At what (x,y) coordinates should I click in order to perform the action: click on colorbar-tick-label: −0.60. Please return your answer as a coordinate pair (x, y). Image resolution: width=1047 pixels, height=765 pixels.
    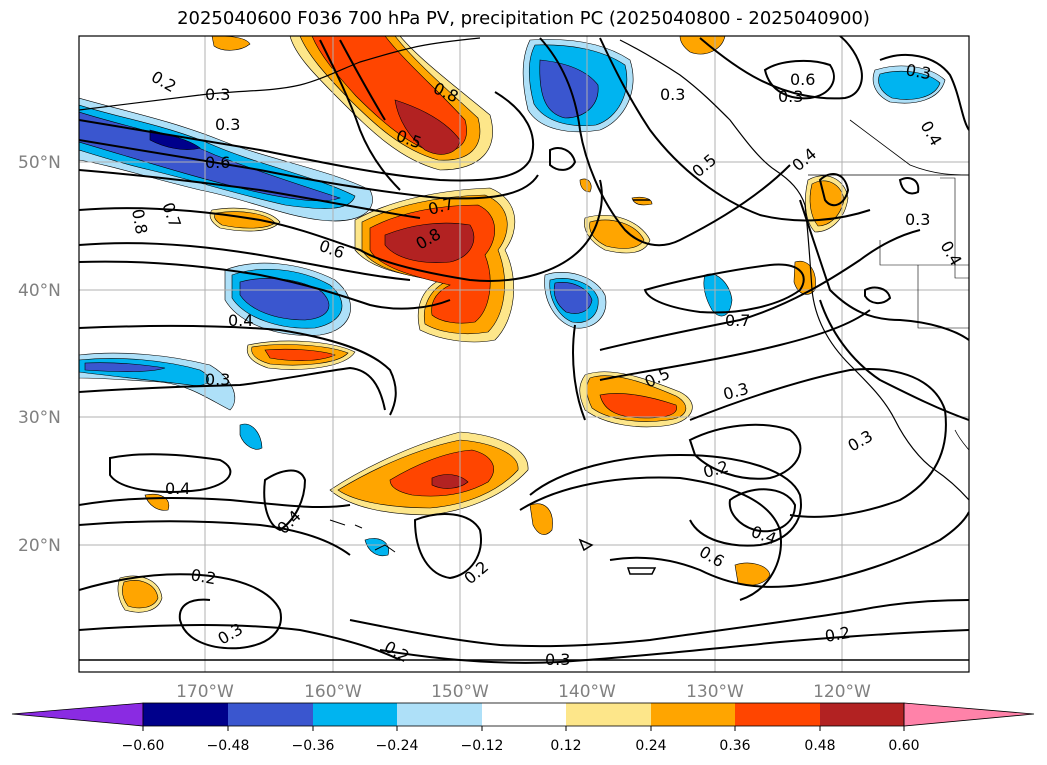
    Looking at the image, I should click on (143, 746).